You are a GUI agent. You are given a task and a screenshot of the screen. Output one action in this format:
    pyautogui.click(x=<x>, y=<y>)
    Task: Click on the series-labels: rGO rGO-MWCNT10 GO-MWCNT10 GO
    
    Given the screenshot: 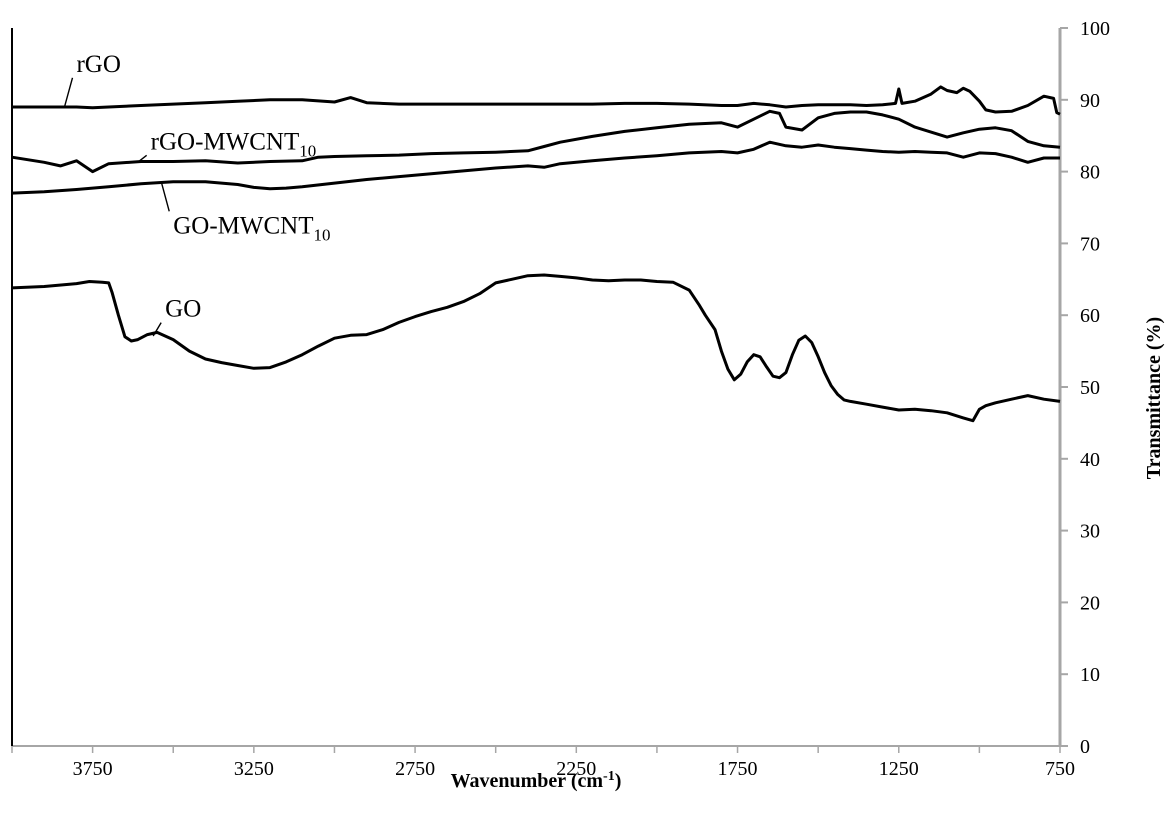 What is the action you would take?
    pyautogui.click(x=196, y=194)
    